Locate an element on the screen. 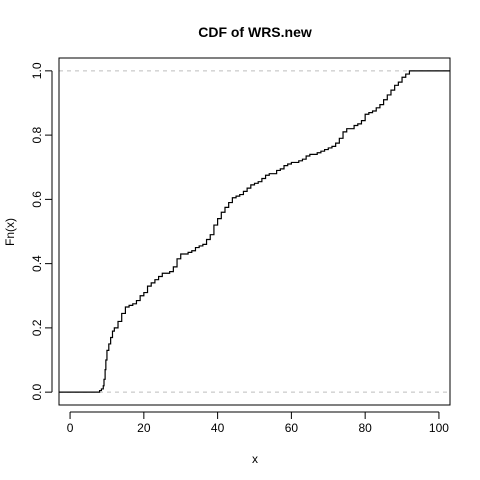 This screenshot has height=480, width=480. chart-title: CDF of WRS.new is located at coordinates (255, 32).